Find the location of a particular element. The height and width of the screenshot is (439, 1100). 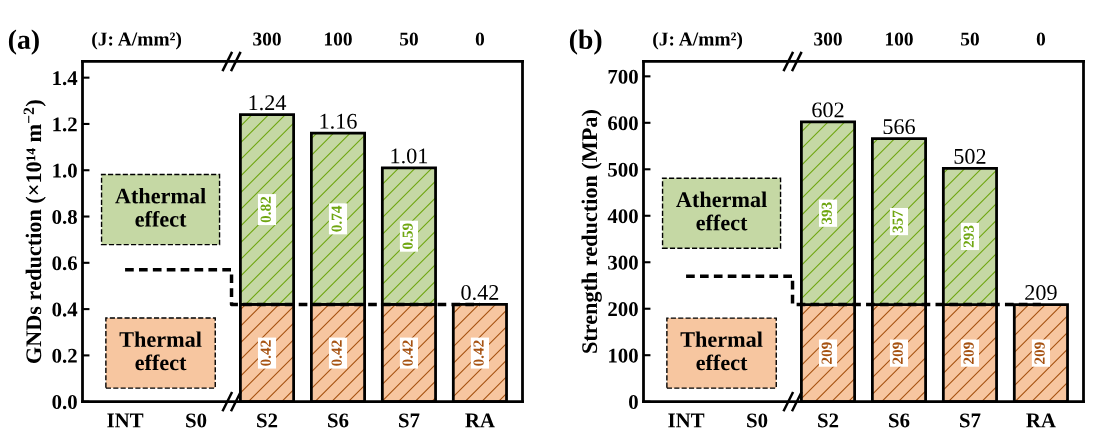

y-tick-label: 1.0 is located at coordinates (65, 170).